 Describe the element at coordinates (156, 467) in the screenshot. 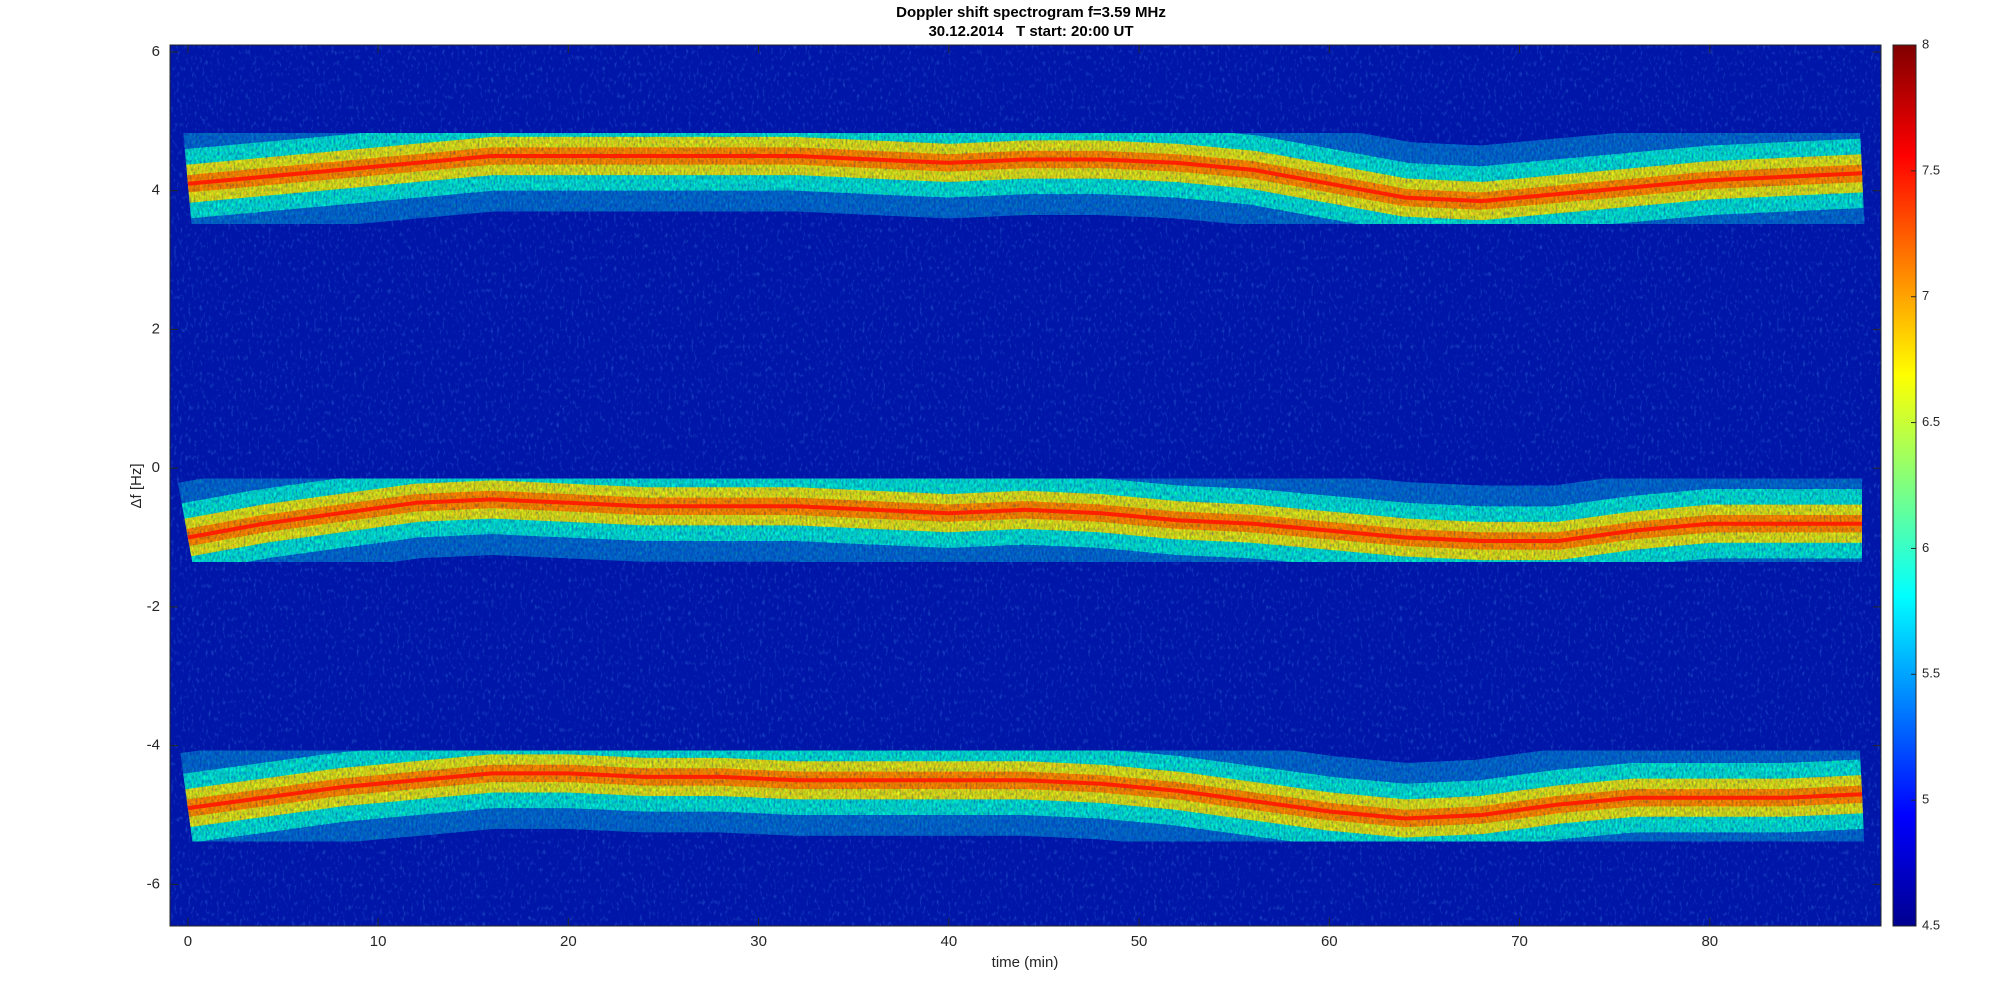

I see `y-tick-label: 0` at that location.